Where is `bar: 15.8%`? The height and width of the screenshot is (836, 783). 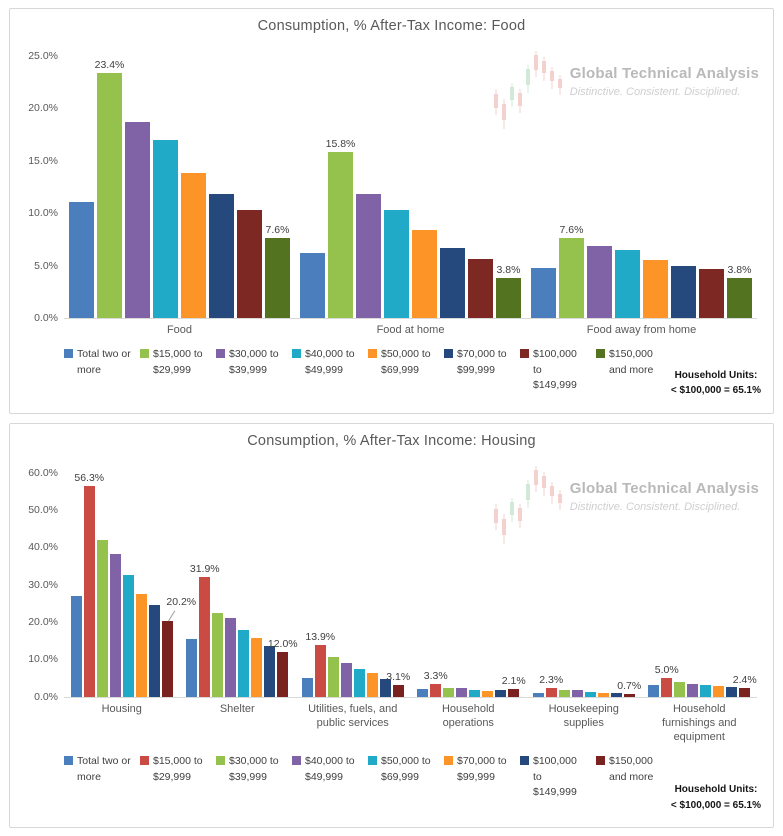 bar: 15.8% is located at coordinates (340, 228).